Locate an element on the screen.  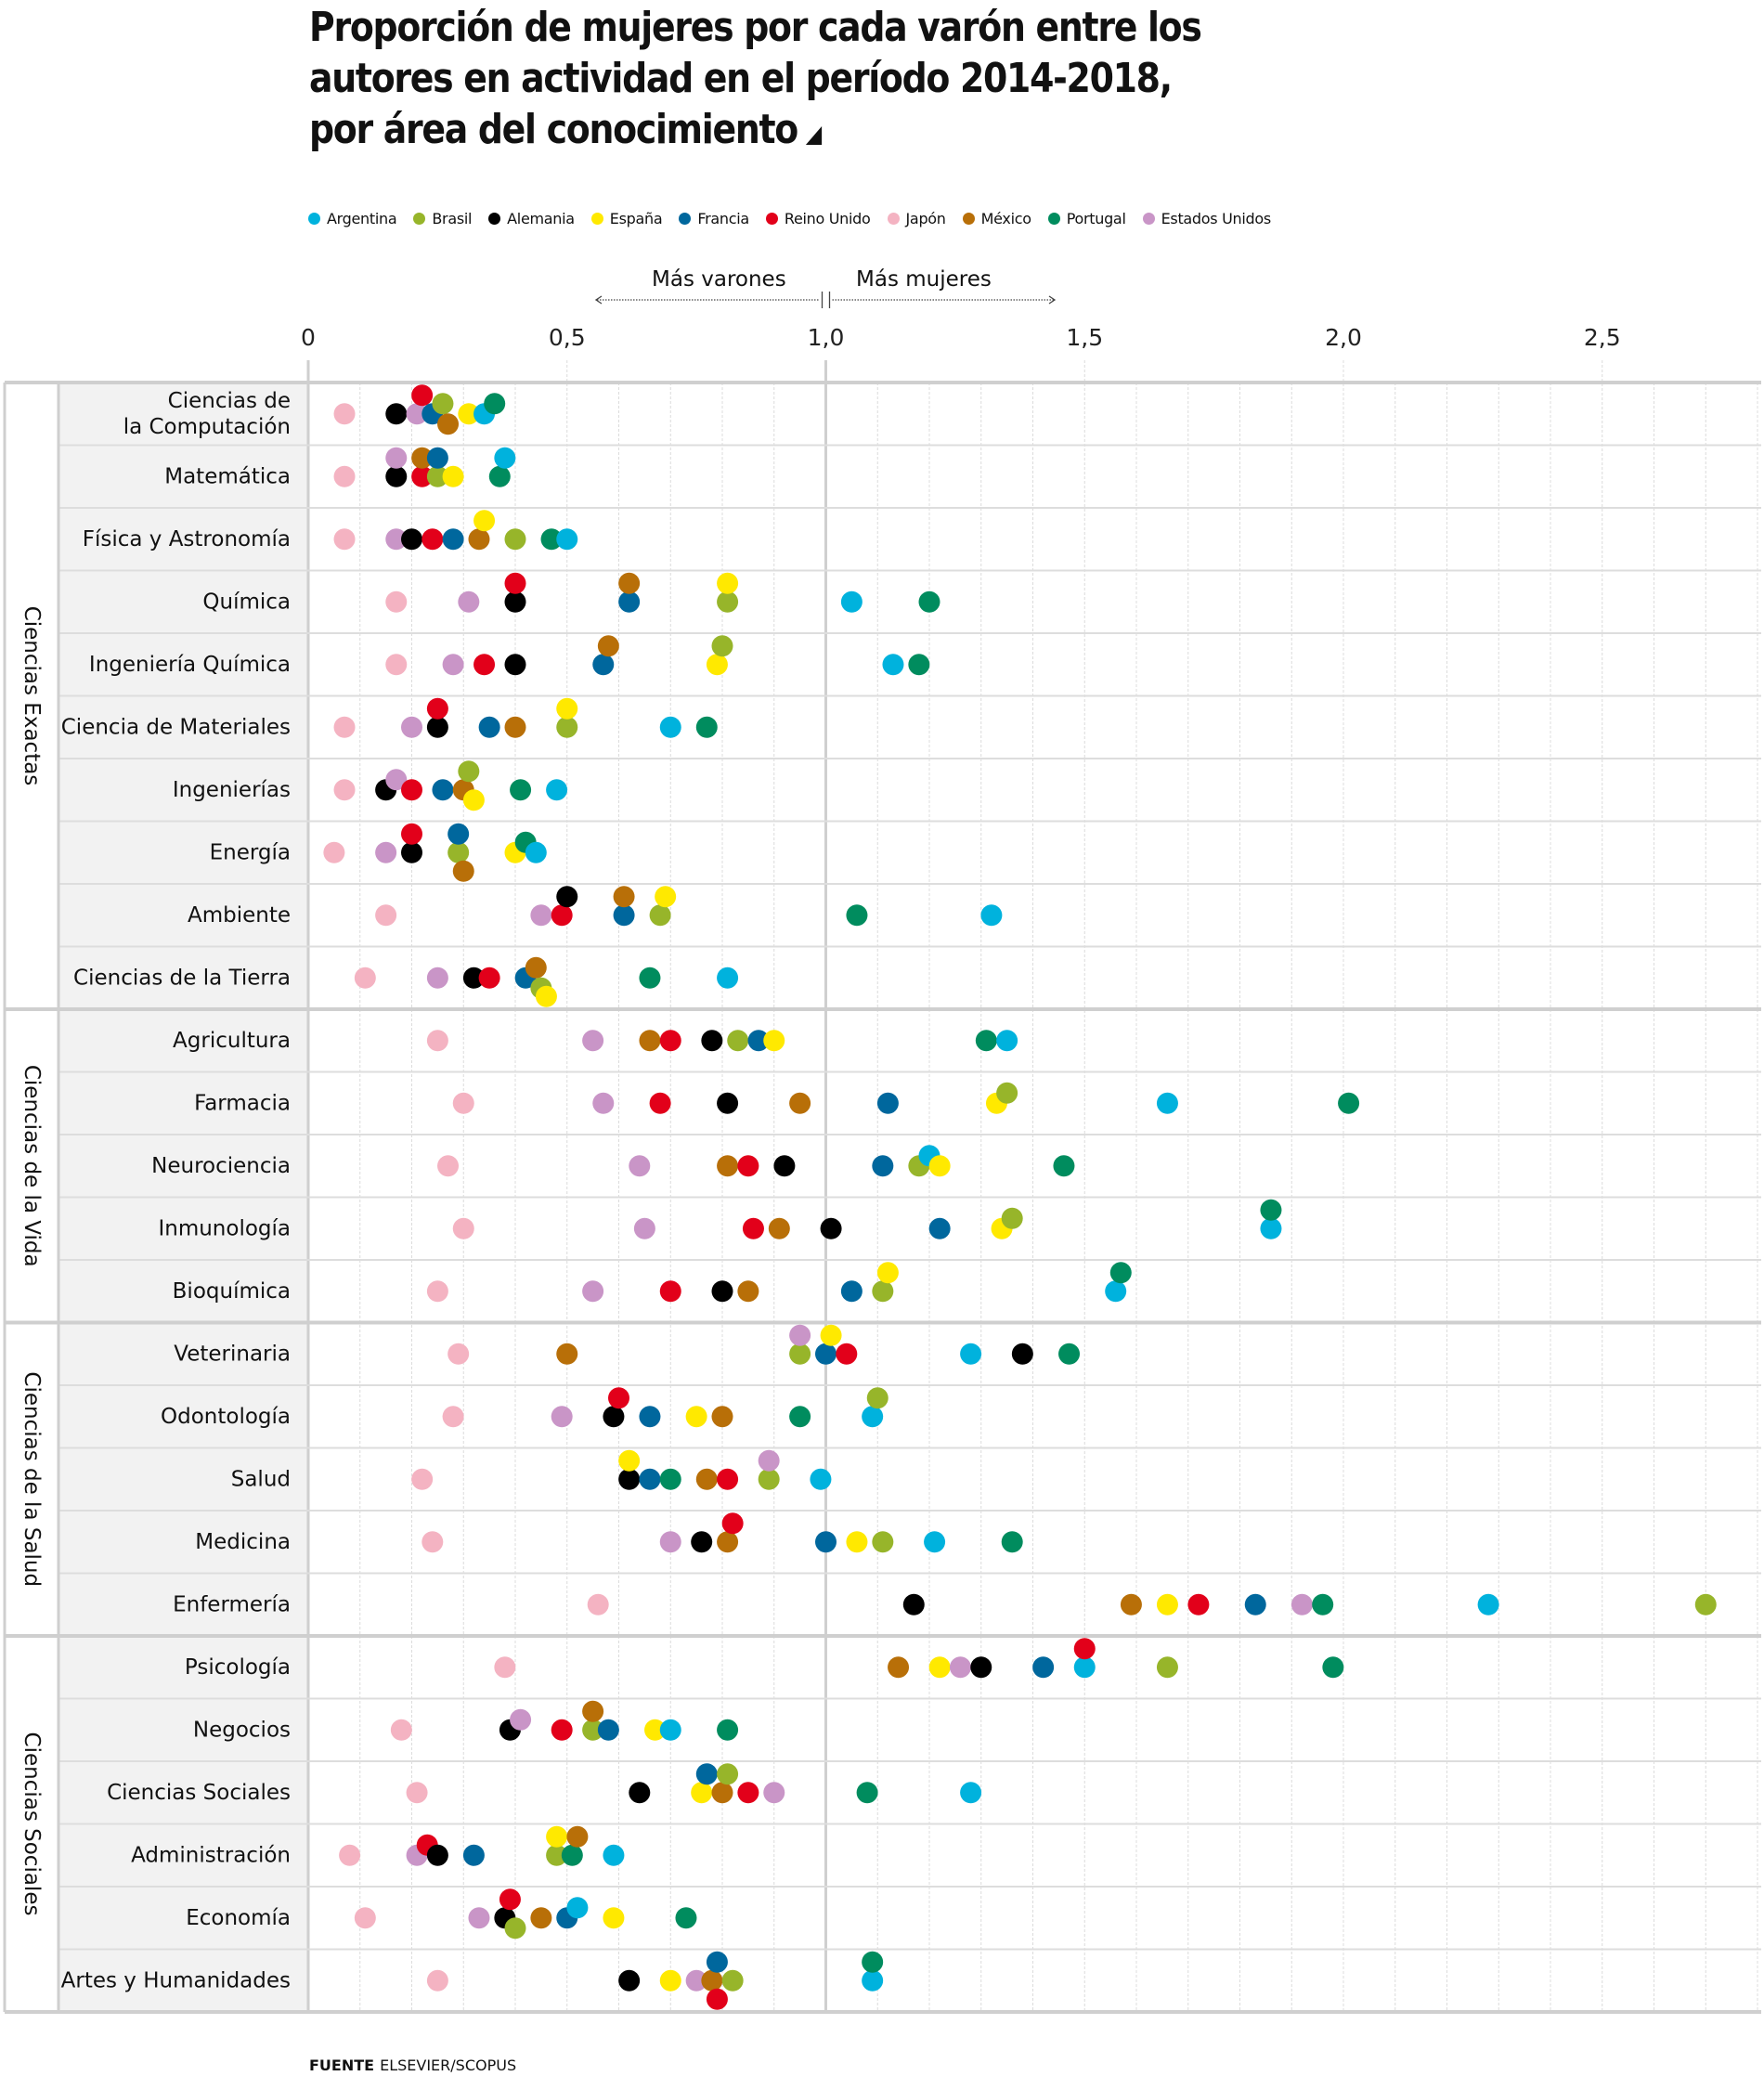
row-label: Ingenierías is located at coordinates (232, 790).